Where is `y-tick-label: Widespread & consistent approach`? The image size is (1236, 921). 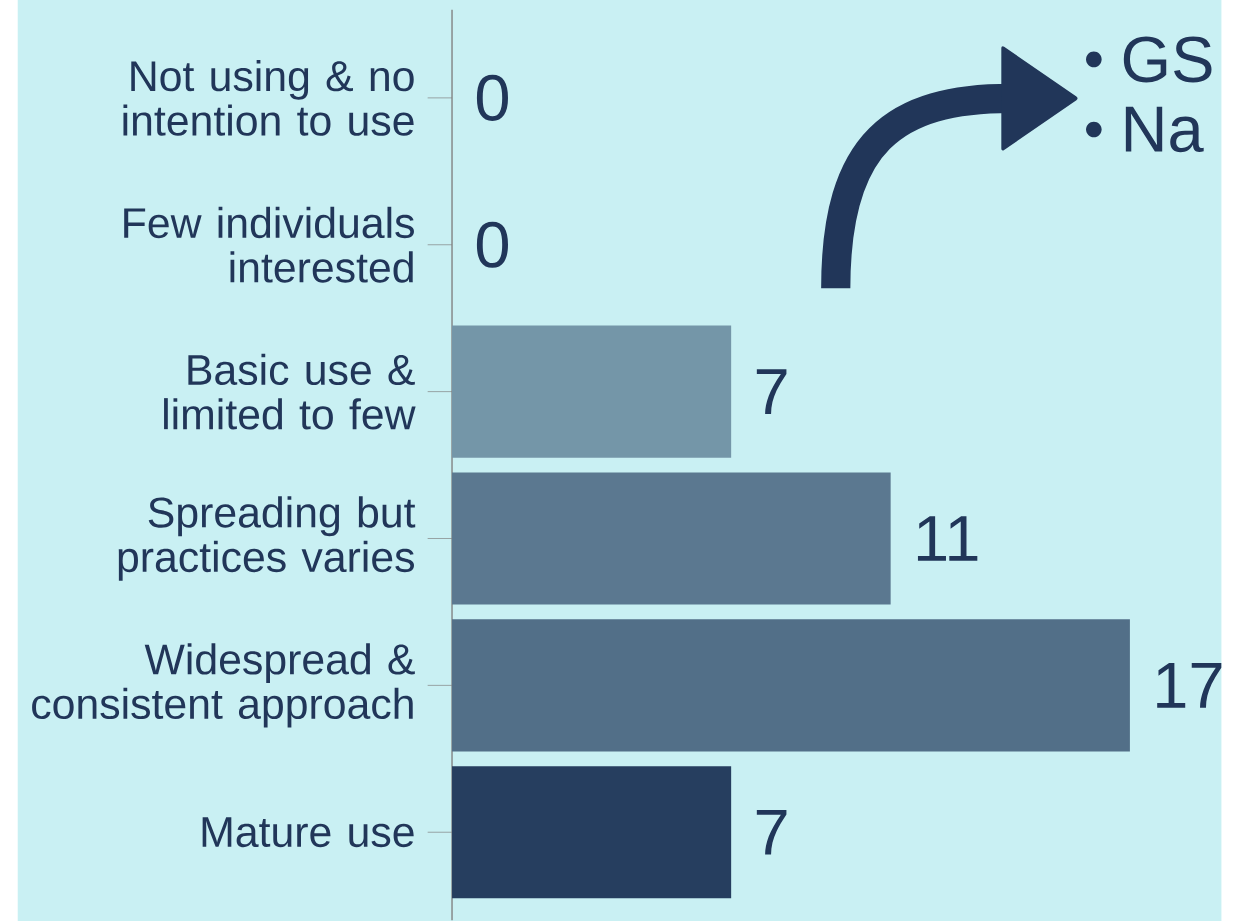
y-tick-label: Widespread & consistent approach is located at coordinates (223, 685).